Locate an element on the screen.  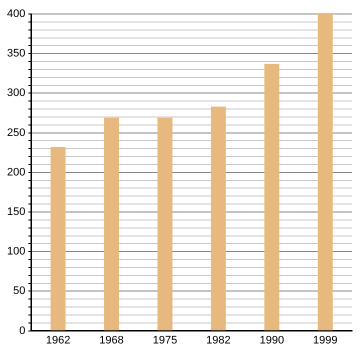
x-tick-label: 1982 is located at coordinates (218, 340).